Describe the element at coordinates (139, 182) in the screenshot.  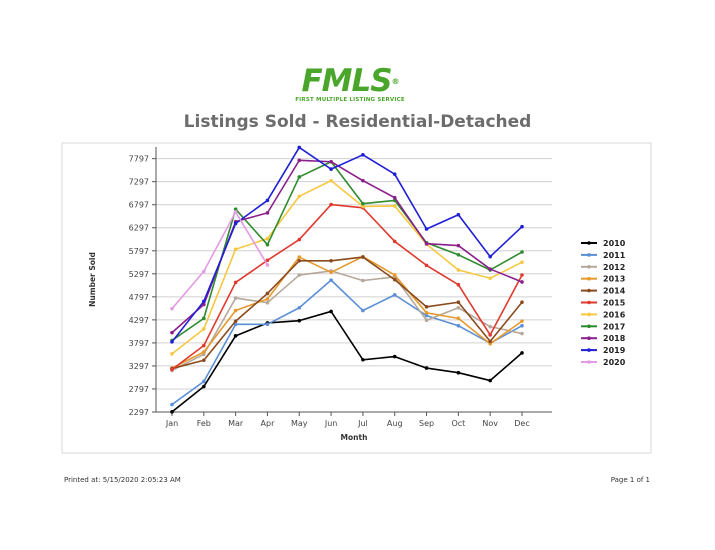
I see `y-tick-label: 7297` at that location.